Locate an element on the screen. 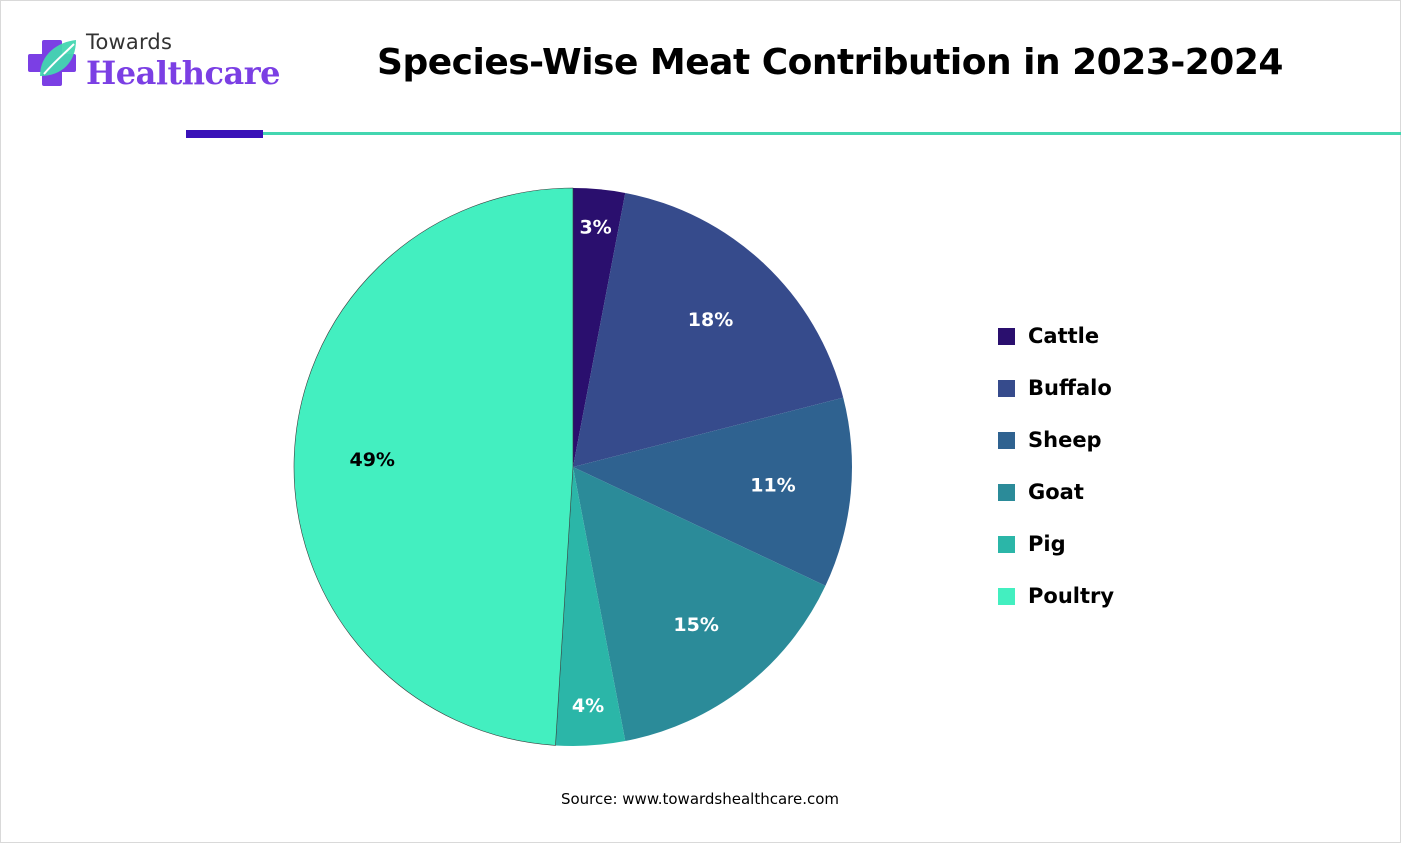 The width and height of the screenshot is (1401, 843). legend-label: Poultry is located at coordinates (1071, 596).